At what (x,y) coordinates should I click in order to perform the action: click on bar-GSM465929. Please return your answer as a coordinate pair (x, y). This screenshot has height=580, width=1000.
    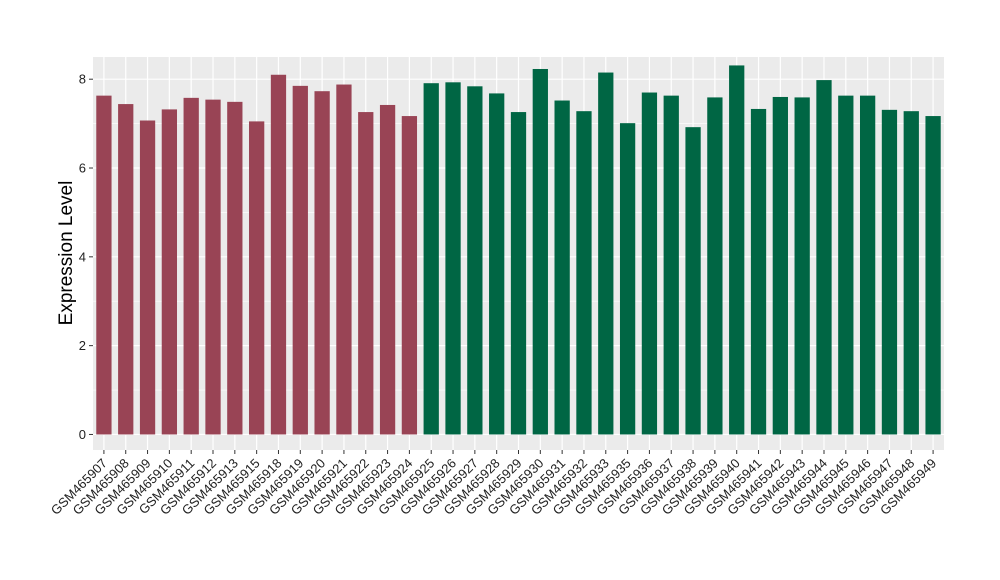
    Looking at the image, I should click on (518, 273).